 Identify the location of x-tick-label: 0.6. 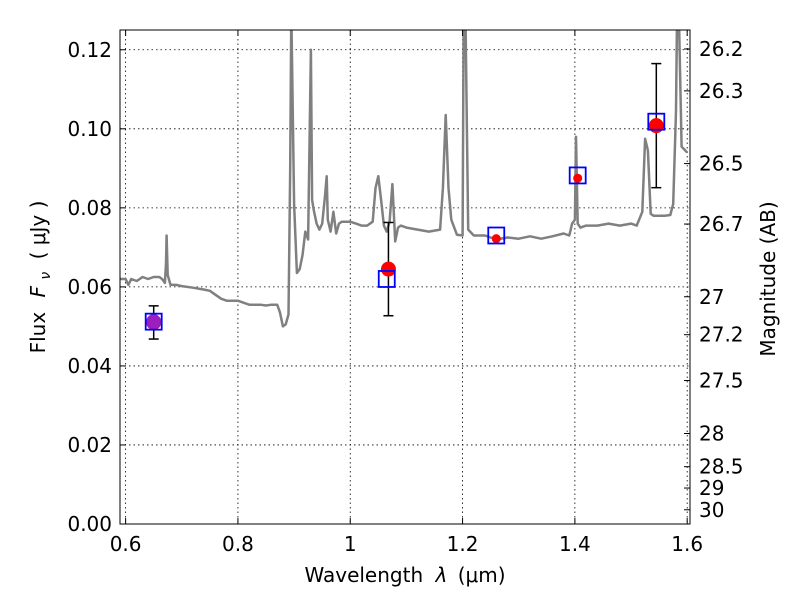
(126, 544).